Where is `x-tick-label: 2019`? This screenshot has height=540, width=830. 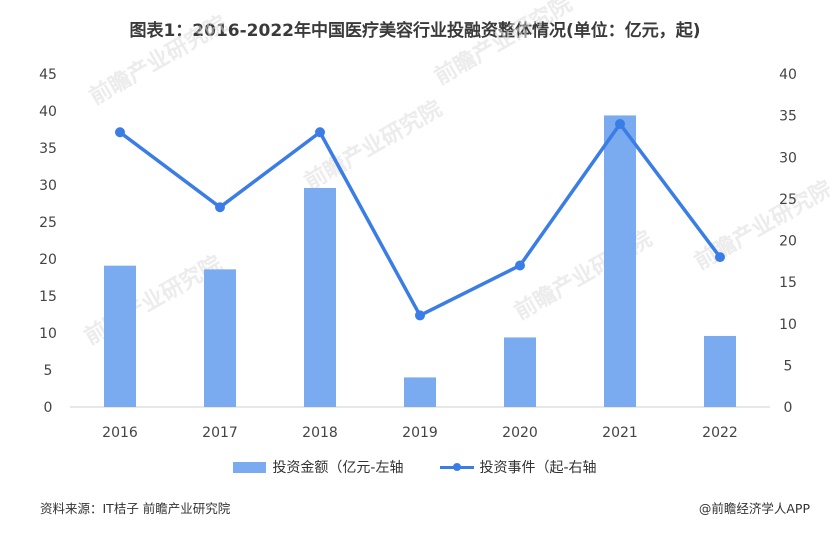 x-tick-label: 2019 is located at coordinates (420, 433).